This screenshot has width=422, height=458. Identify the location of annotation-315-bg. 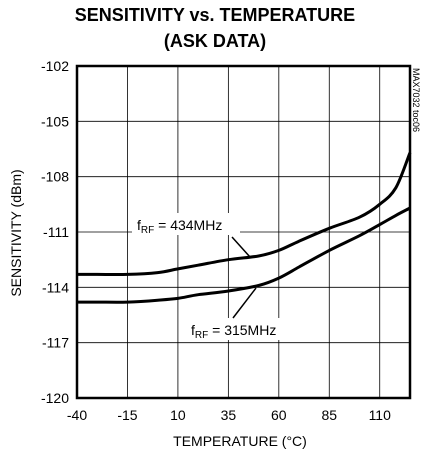
(239, 329).